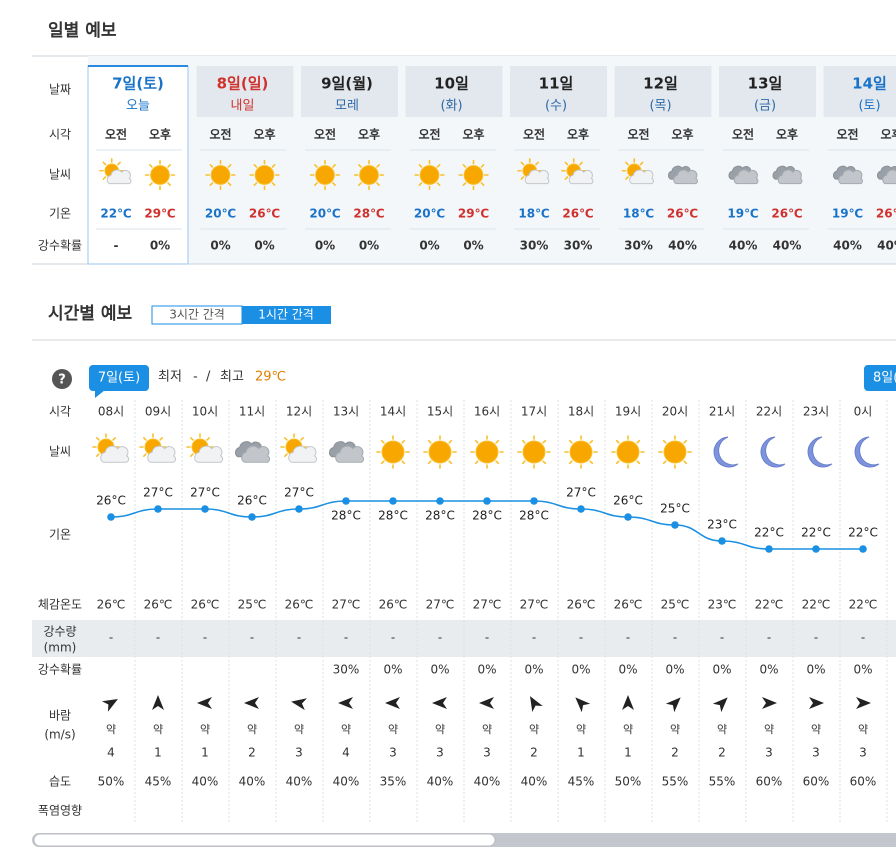  I want to click on date-header-bg, so click(245, 91).